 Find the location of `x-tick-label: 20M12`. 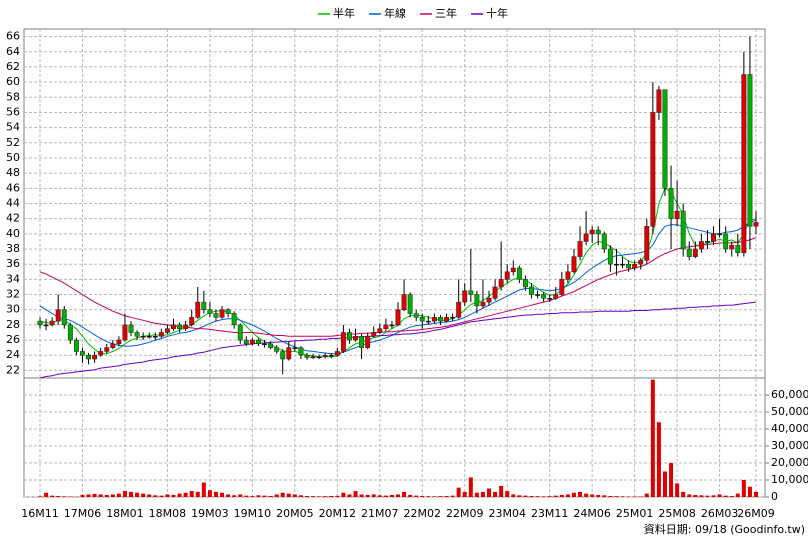

x-tick-label: 20M12 is located at coordinates (338, 513).